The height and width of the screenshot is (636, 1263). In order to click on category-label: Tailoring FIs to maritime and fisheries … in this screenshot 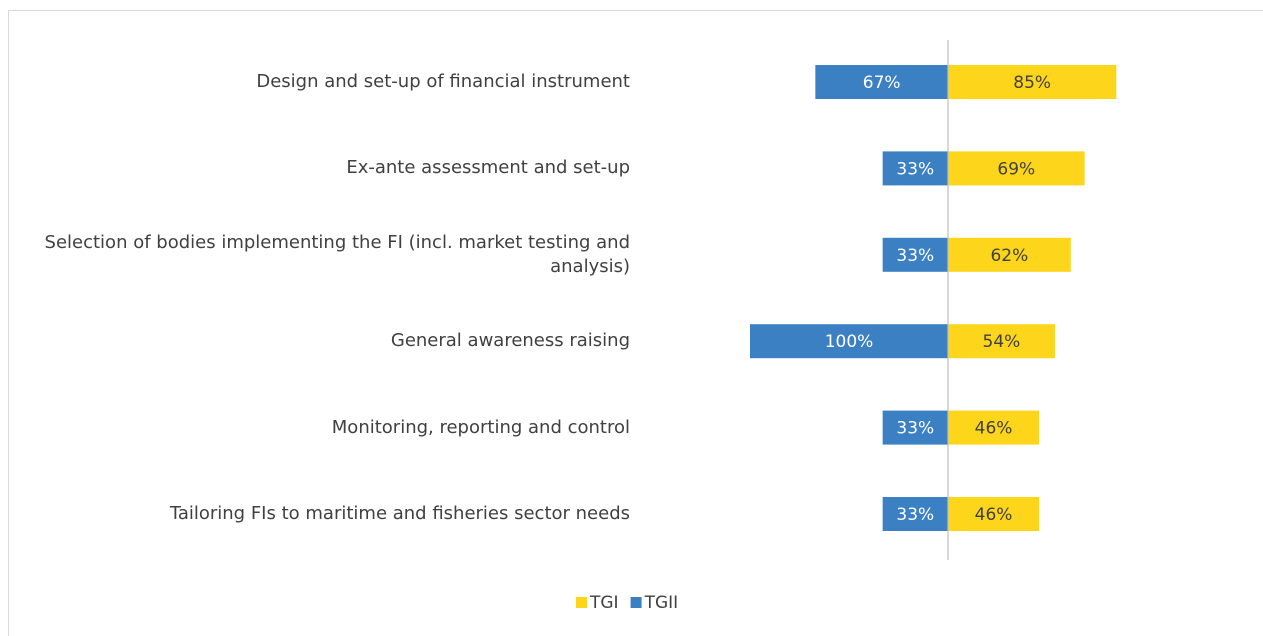, I will do `click(399, 513)`.